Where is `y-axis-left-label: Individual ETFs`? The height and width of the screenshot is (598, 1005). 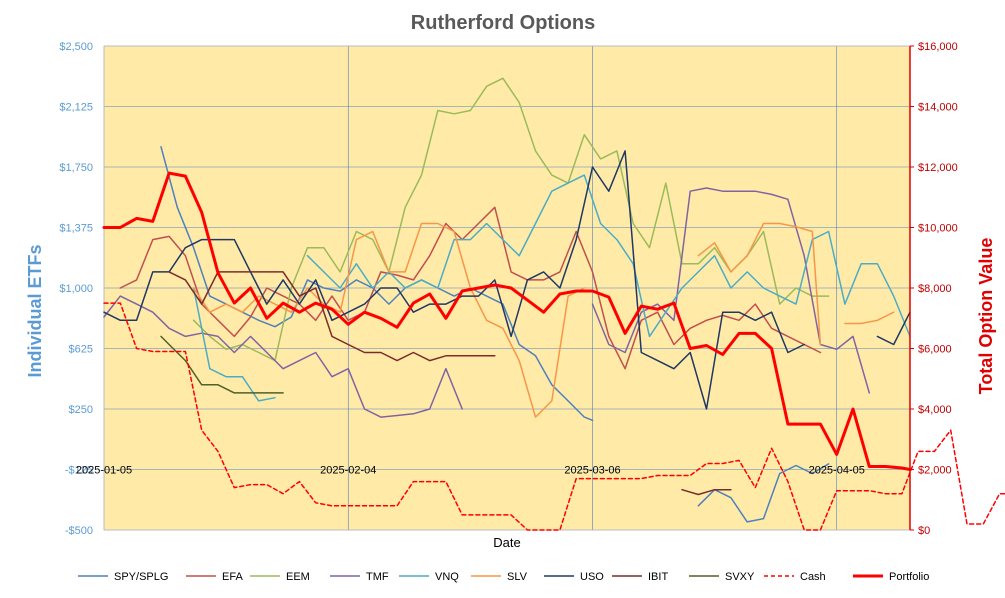
y-axis-left-label: Individual ETFs is located at coordinates (35, 310).